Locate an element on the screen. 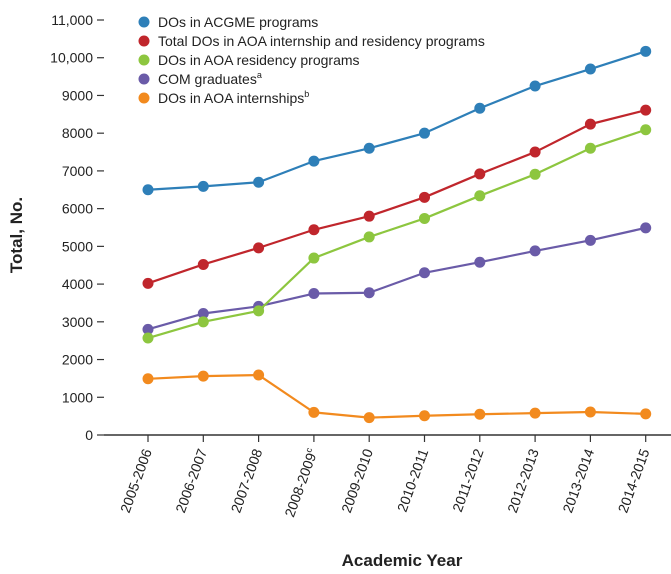 This screenshot has height=574, width=671. y-tick-label: 9000 is located at coordinates (77, 95).